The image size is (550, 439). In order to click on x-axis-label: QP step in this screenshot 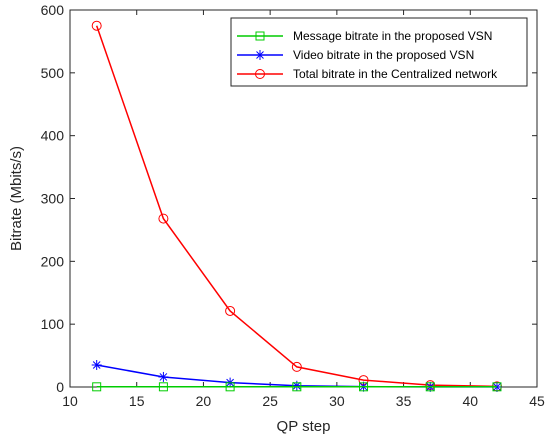, I will do `click(304, 426)`.